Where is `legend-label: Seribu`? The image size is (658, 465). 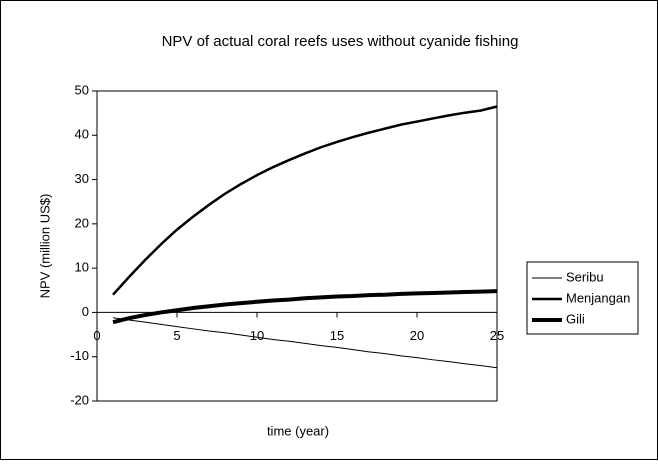
legend-label: Seribu is located at coordinates (585, 276).